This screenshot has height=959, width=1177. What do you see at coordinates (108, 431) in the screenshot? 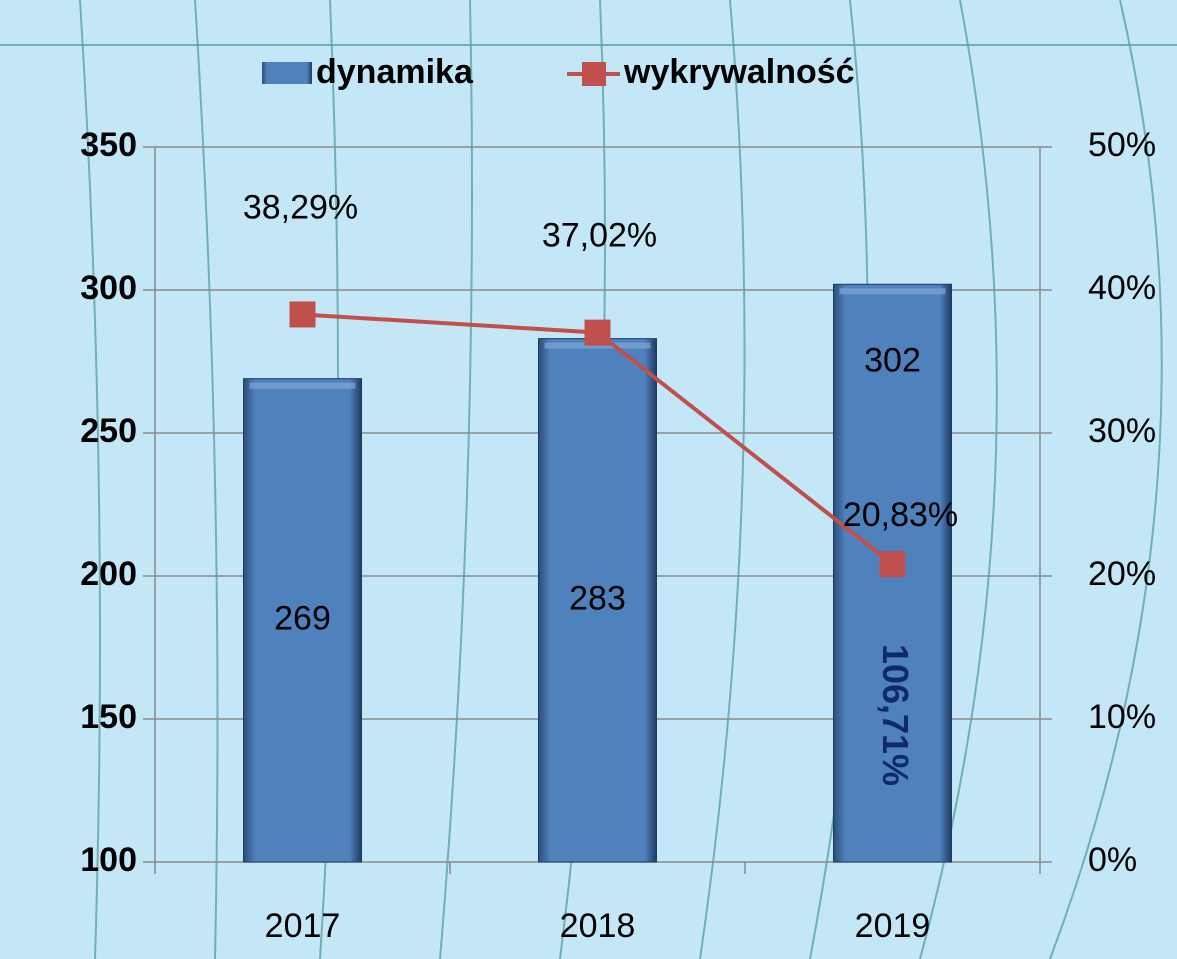
I see `y-tick-label: 250` at bounding box center [108, 431].